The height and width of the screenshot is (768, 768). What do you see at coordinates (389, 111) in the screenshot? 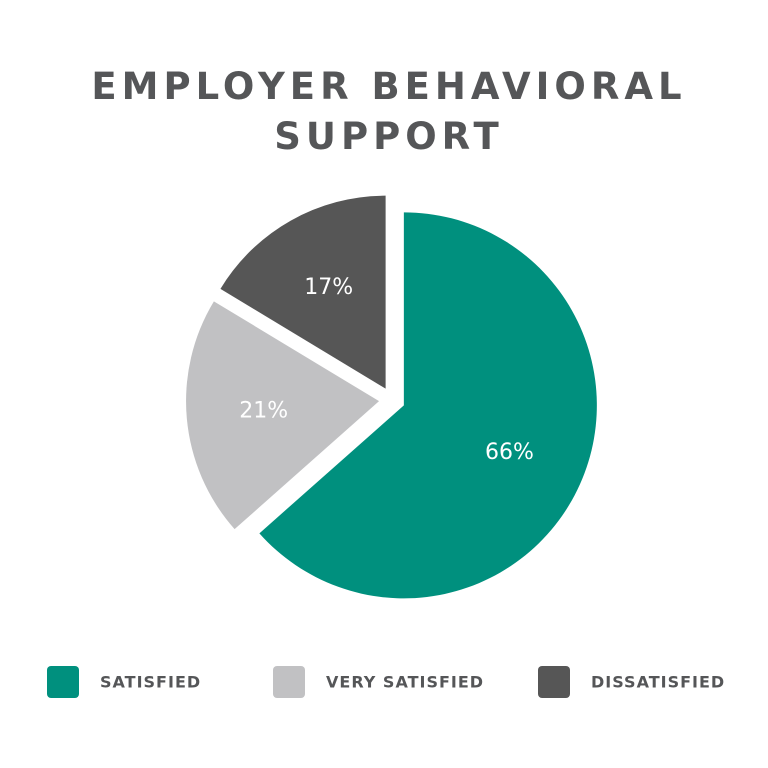
I see `chart-title: EMPLOYER BEHAVIORAL SUPPORT` at bounding box center [389, 111].